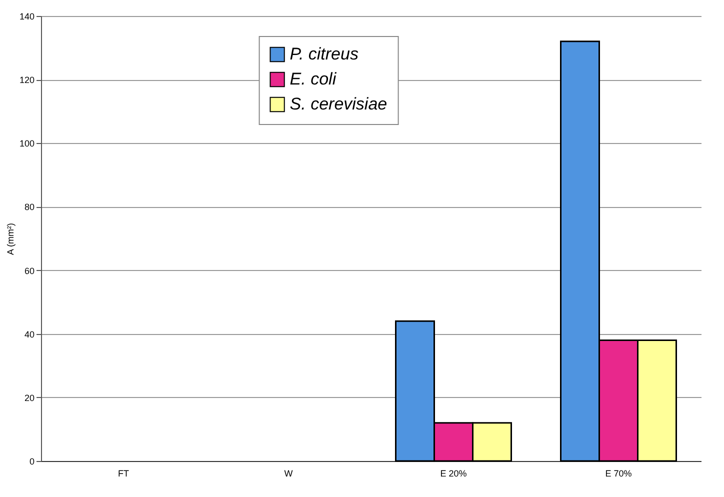 The height and width of the screenshot is (497, 724). Describe the element at coordinates (618, 473) in the screenshot. I see `x-tick-label: E 70%` at that location.